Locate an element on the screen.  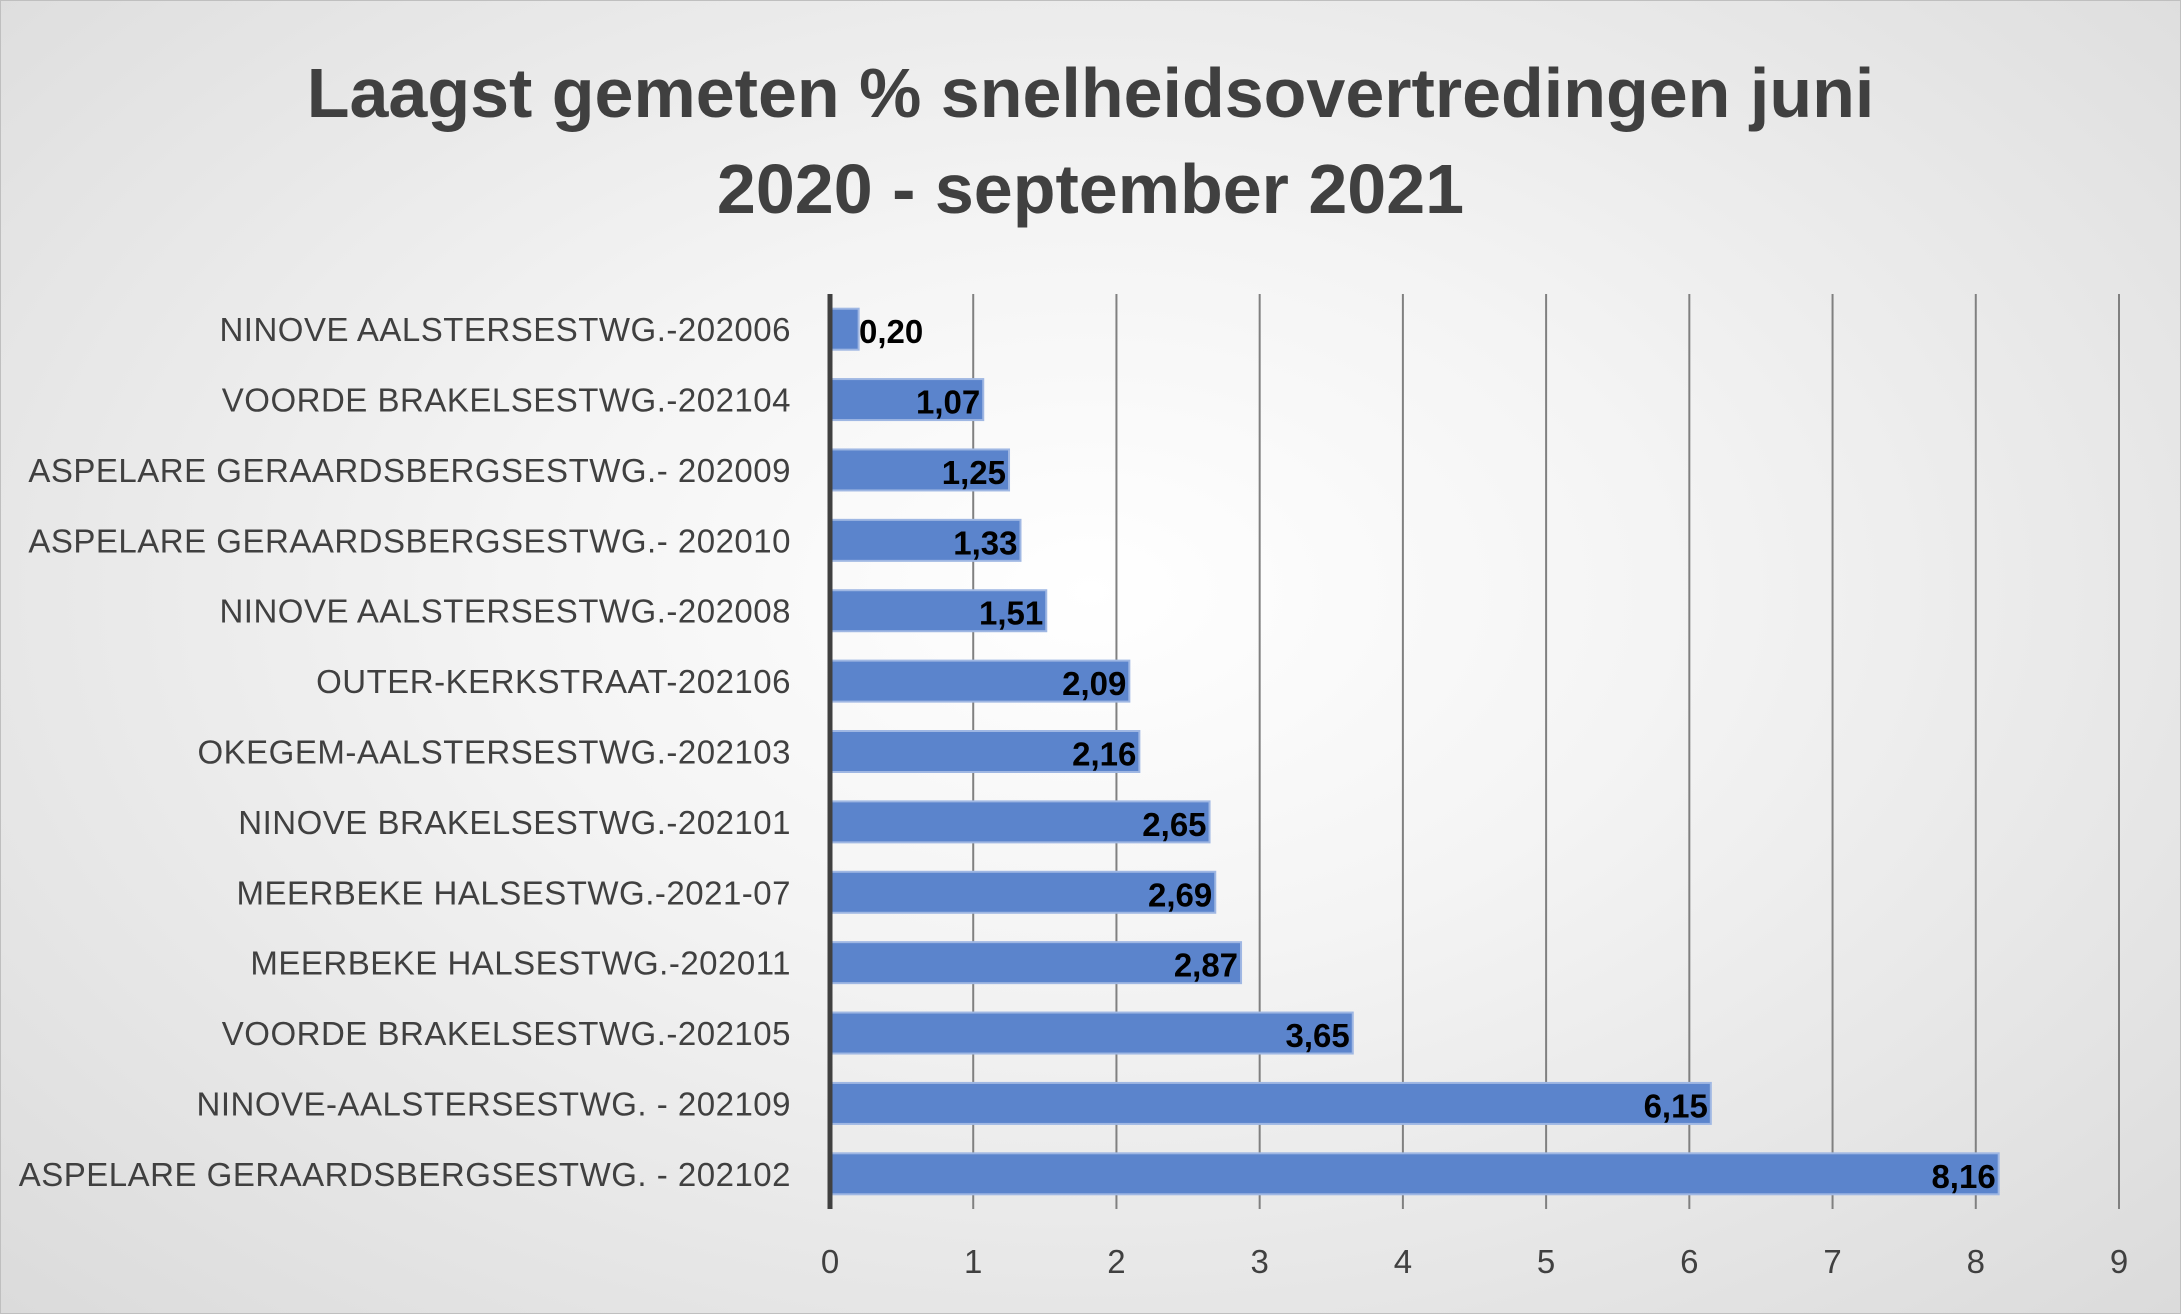
category-label: NINOVE-AALSTERSESTWG. - 202109 is located at coordinates (493, 1103).